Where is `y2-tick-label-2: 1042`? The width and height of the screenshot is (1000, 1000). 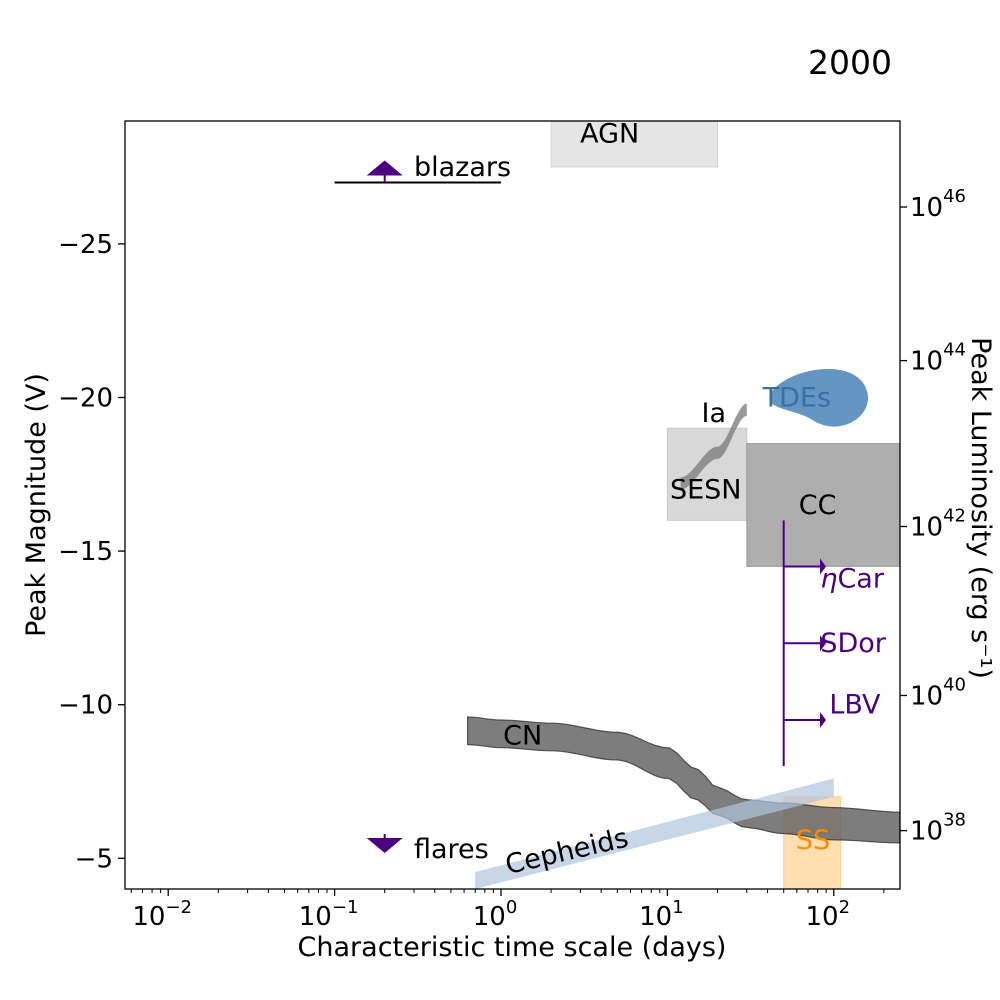
y2-tick-label-2: 1042 is located at coordinates (938, 524).